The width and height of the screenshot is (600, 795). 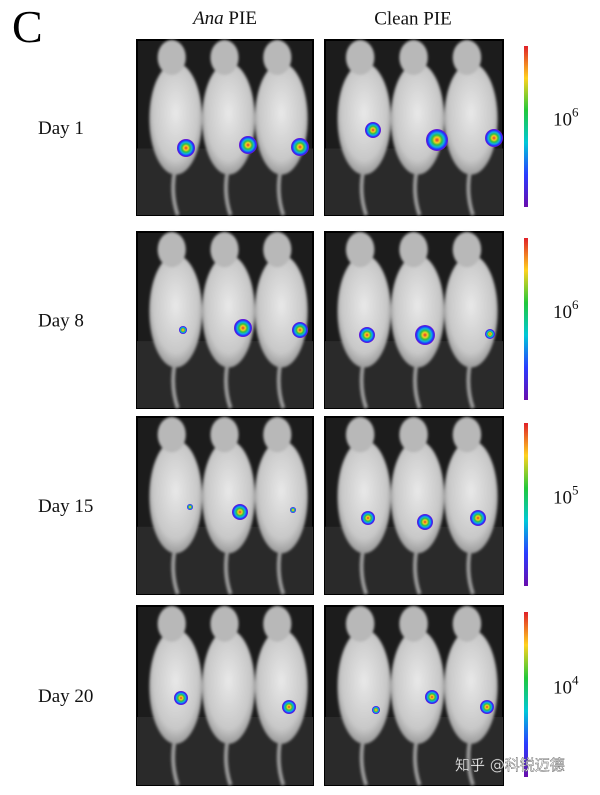 What do you see at coordinates (566, 685) in the screenshot?
I see `scale-label: 10⁴` at bounding box center [566, 685].